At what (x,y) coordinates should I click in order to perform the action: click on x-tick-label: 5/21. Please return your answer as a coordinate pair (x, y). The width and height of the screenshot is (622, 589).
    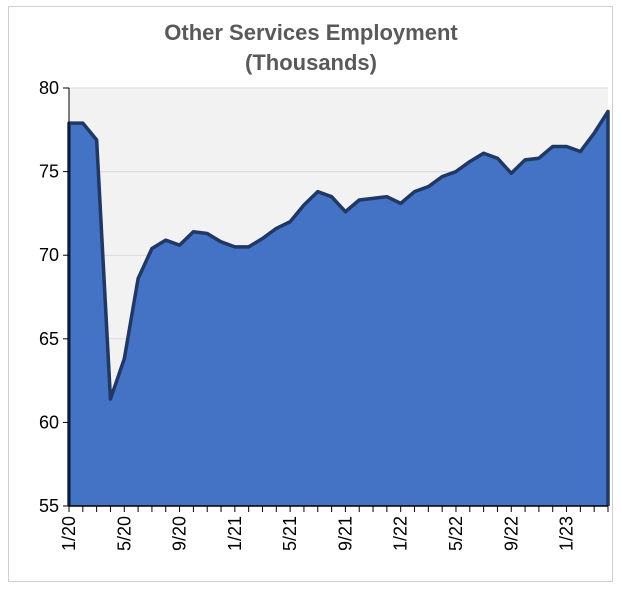
    Looking at the image, I should click on (290, 533).